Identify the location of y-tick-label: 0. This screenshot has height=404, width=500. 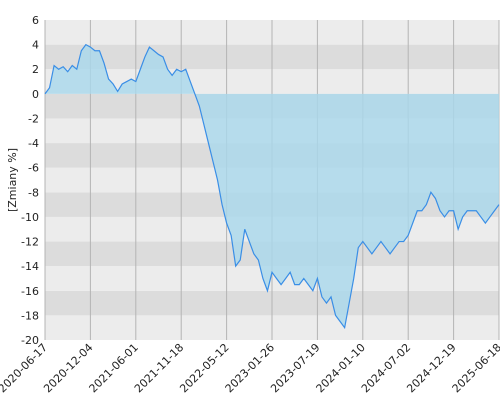
(35, 94).